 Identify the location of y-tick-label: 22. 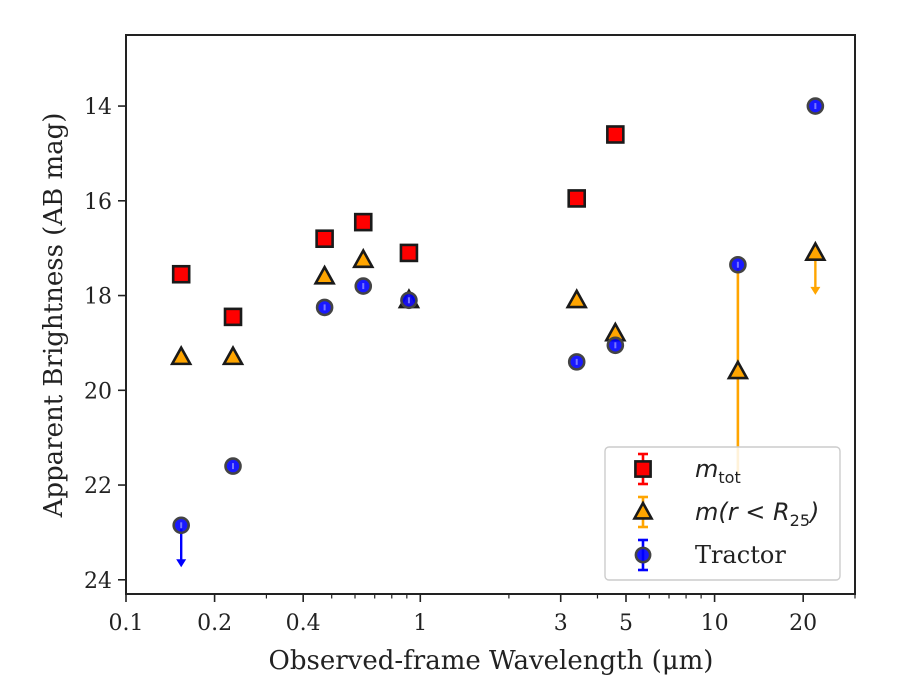
(98, 486).